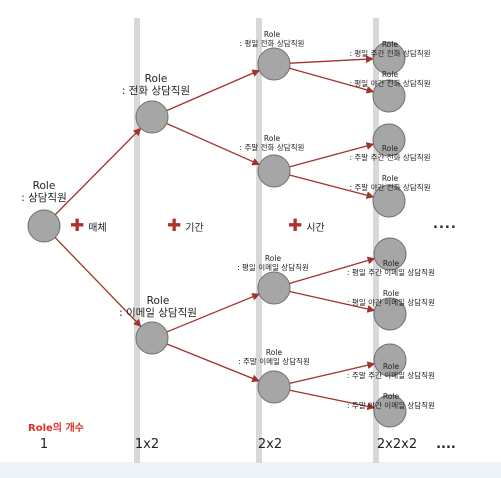 This screenshot has height=478, width=501. Describe the element at coordinates (56, 428) in the screenshot. I see `role-count-title: Role의 개수` at that location.